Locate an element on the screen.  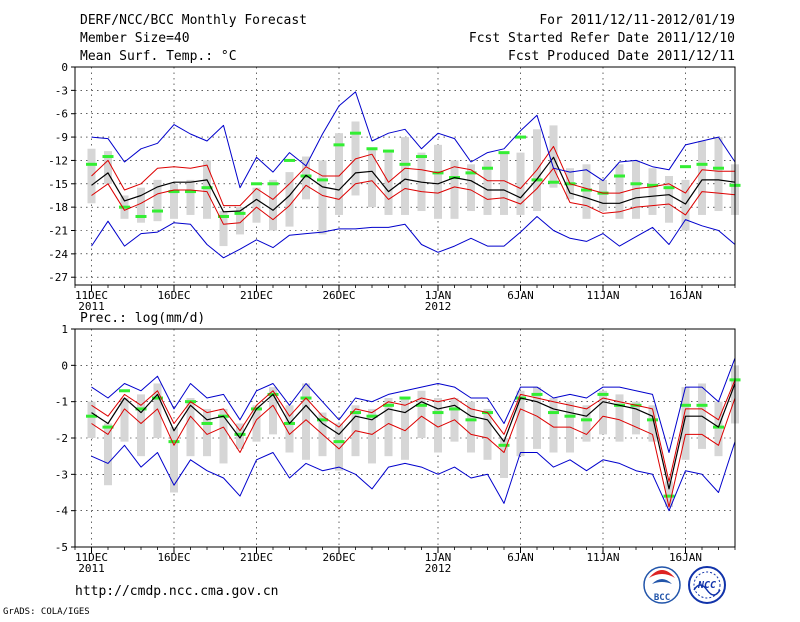
y-tick-label: -27 is located at coordinates (58, 277).